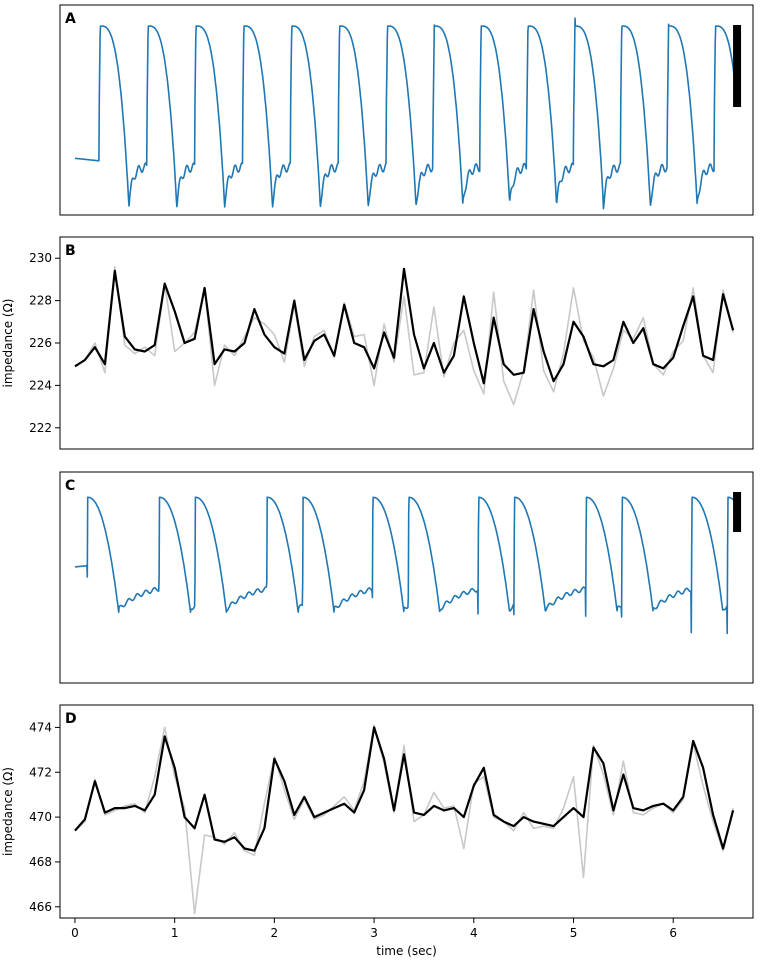 The height and width of the screenshot is (961, 765). I want to click on panel-c-series-blue-line, so click(405, 565).